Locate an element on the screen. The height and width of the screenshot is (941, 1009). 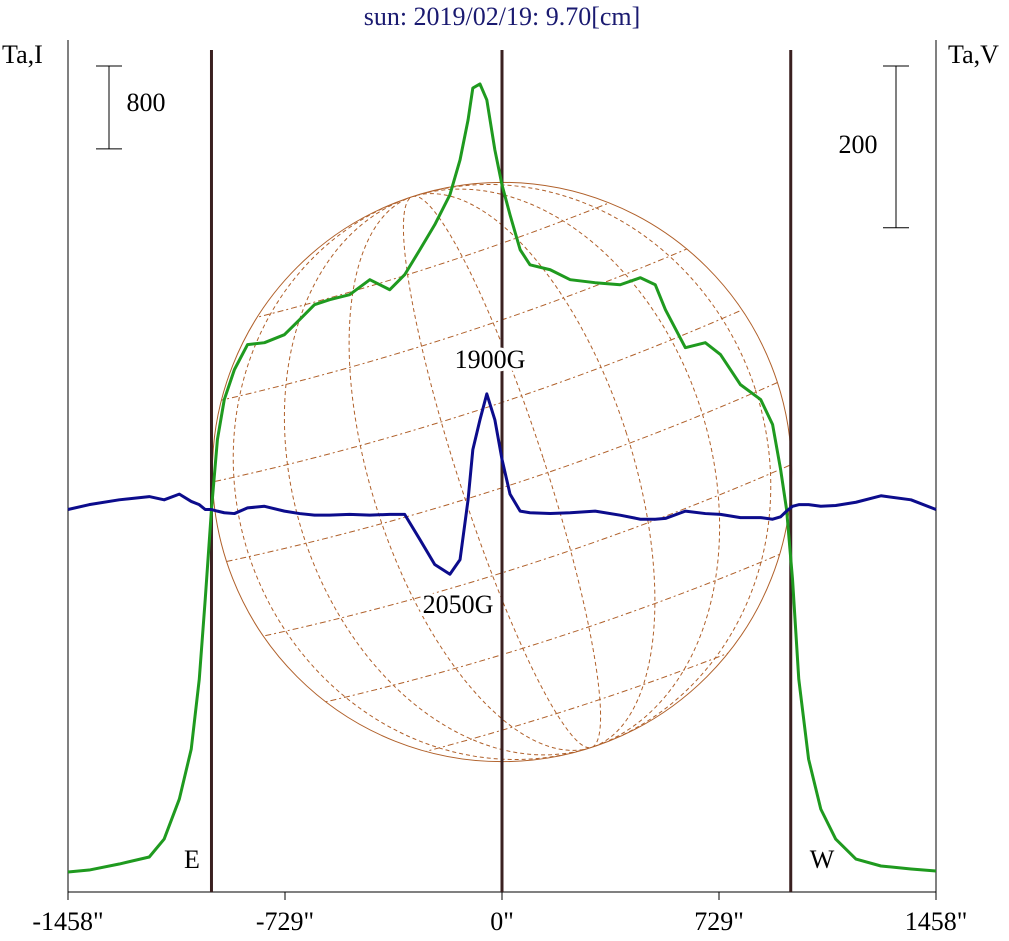
annotation: E is located at coordinates (192, 859).